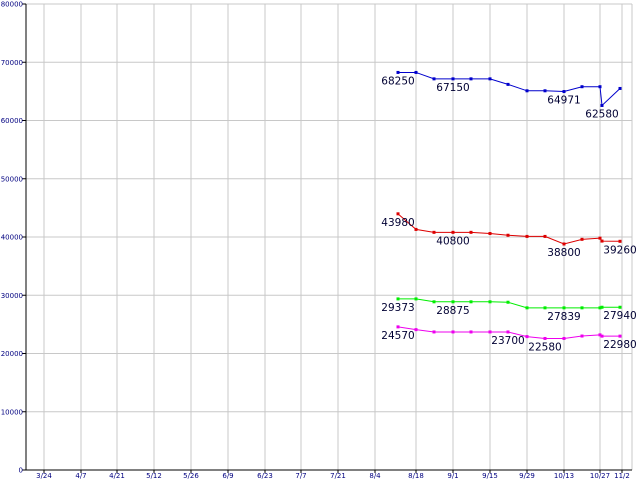 This screenshot has width=640, height=484. I want to click on y-tick-label: 40000, so click(12, 238).